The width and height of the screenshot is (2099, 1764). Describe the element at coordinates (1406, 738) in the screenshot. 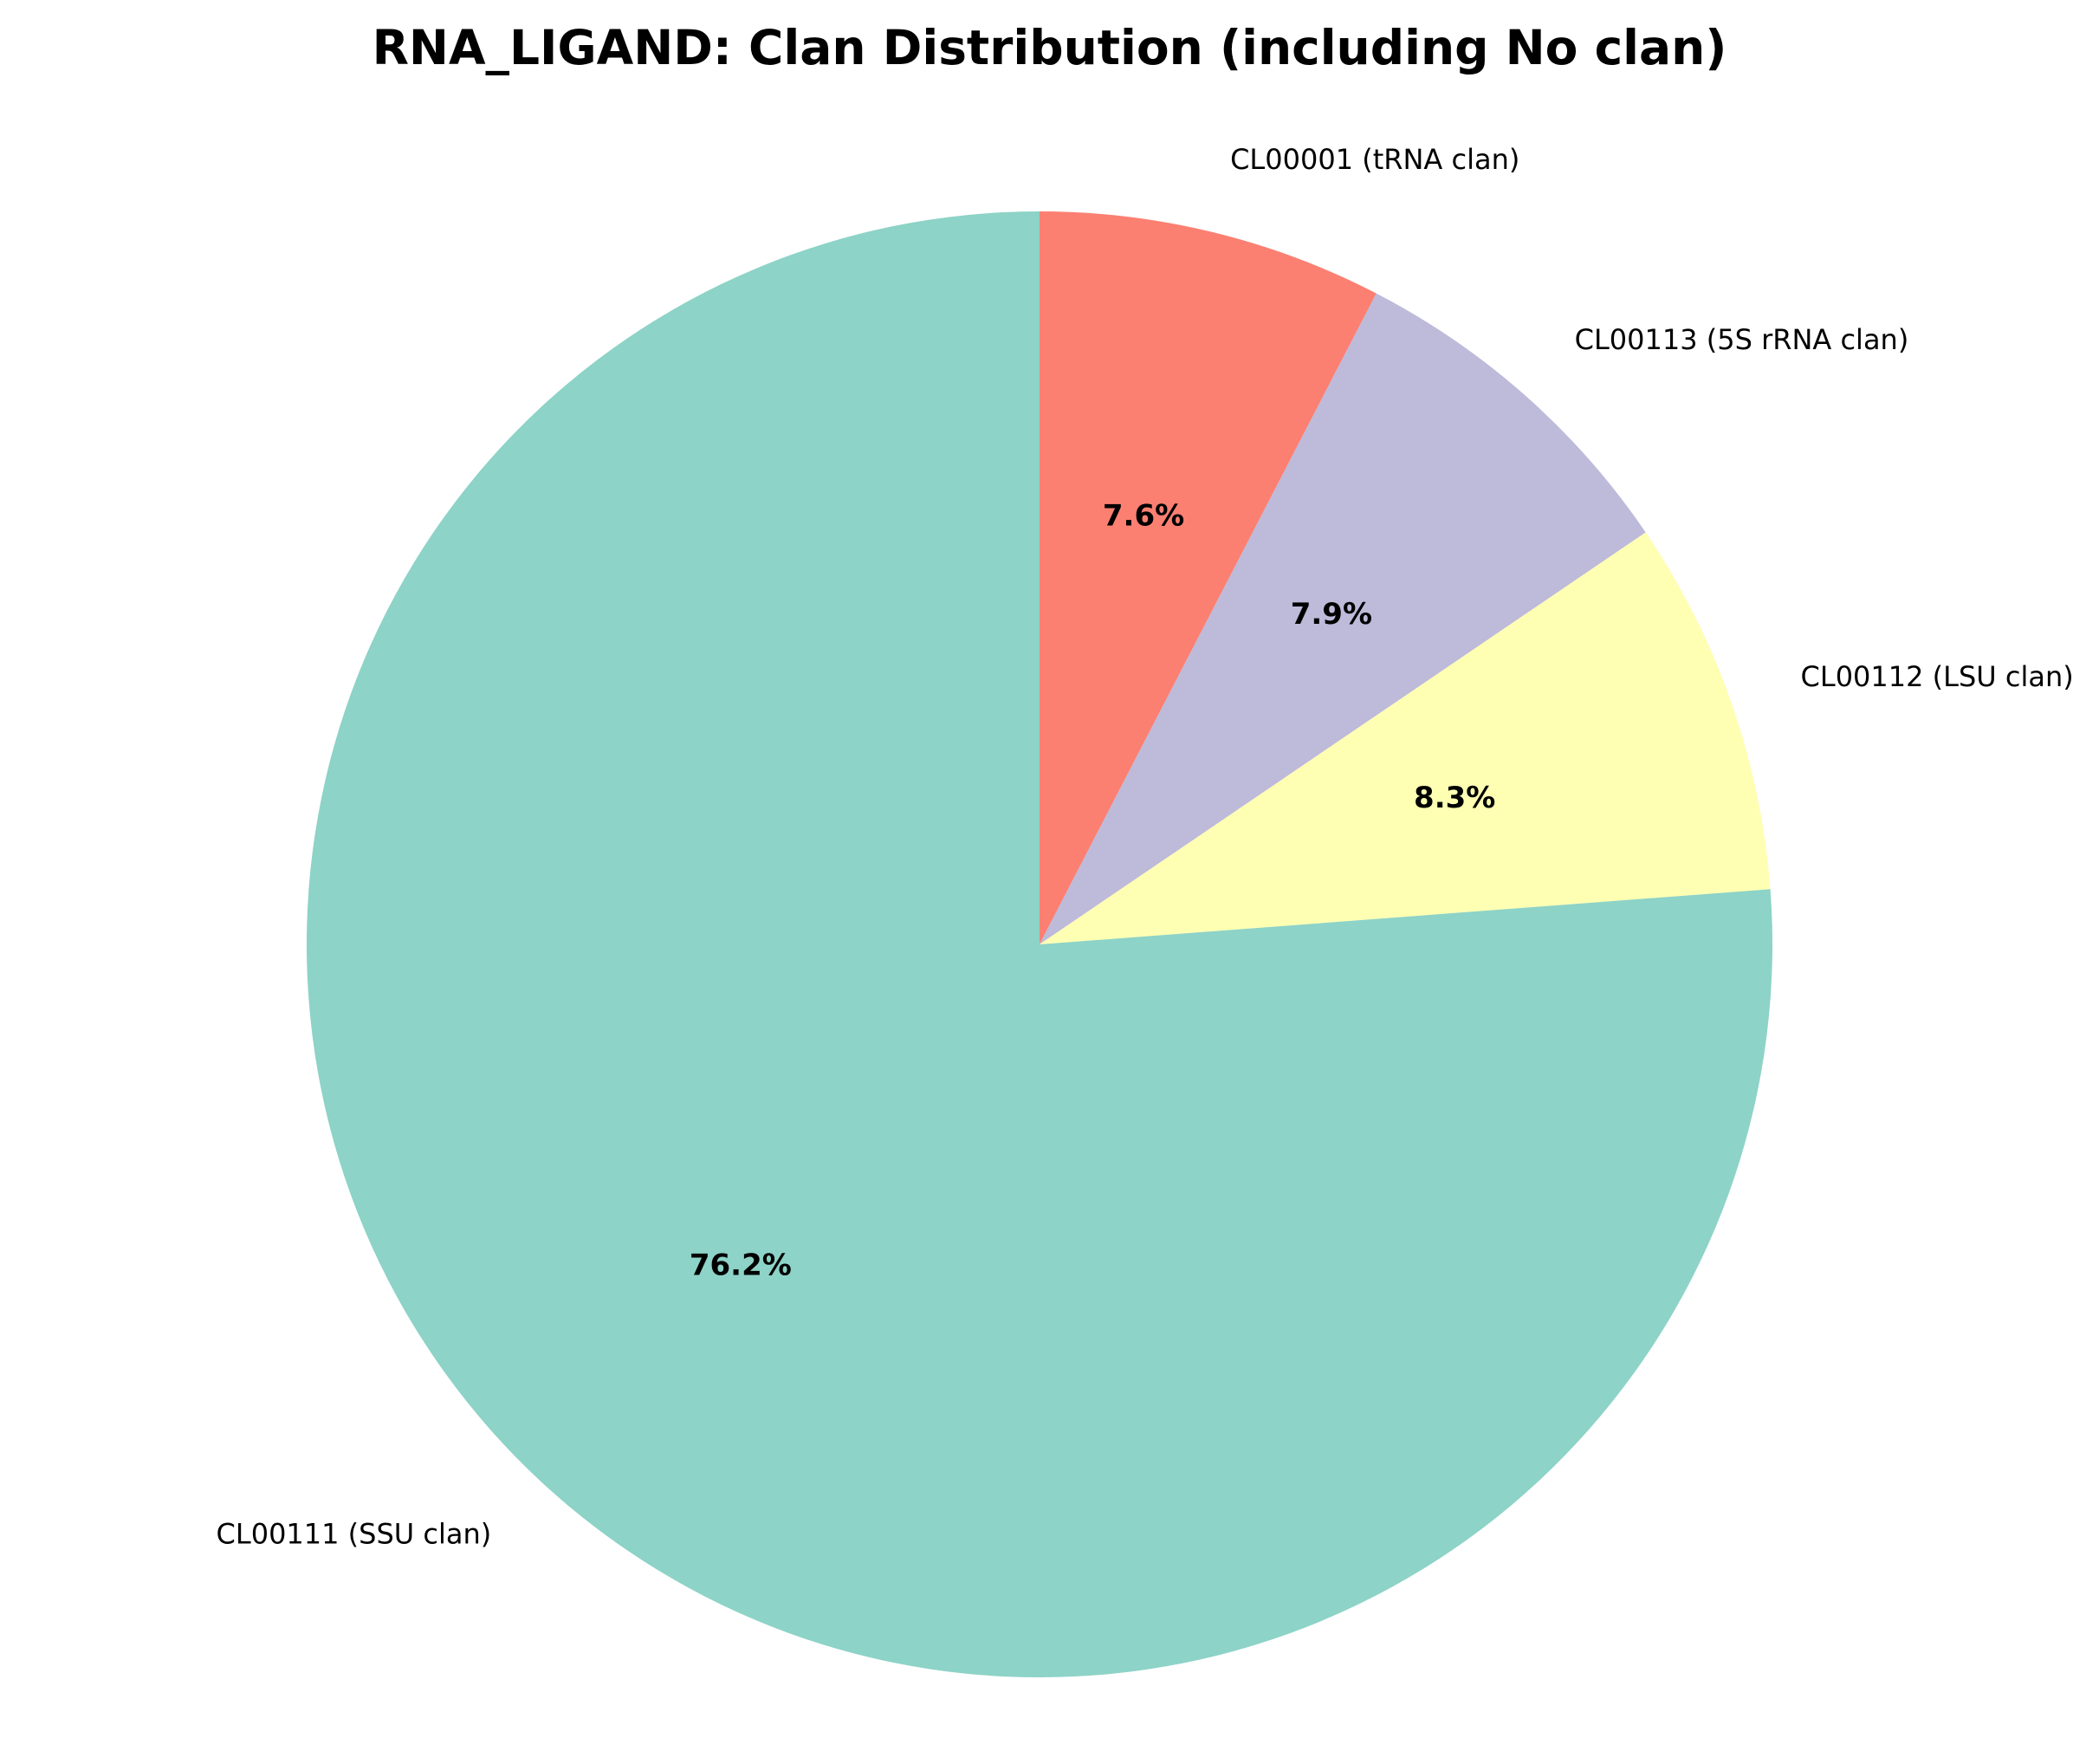

I see `pie-slice-cl00112-lsu-clan` at that location.